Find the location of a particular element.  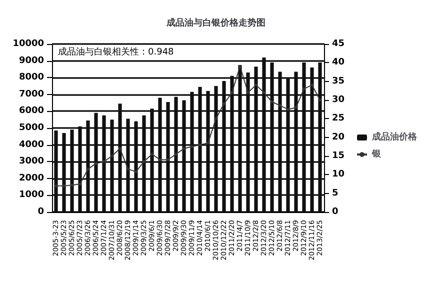

y-tick-label: 7000 is located at coordinates (31, 94).